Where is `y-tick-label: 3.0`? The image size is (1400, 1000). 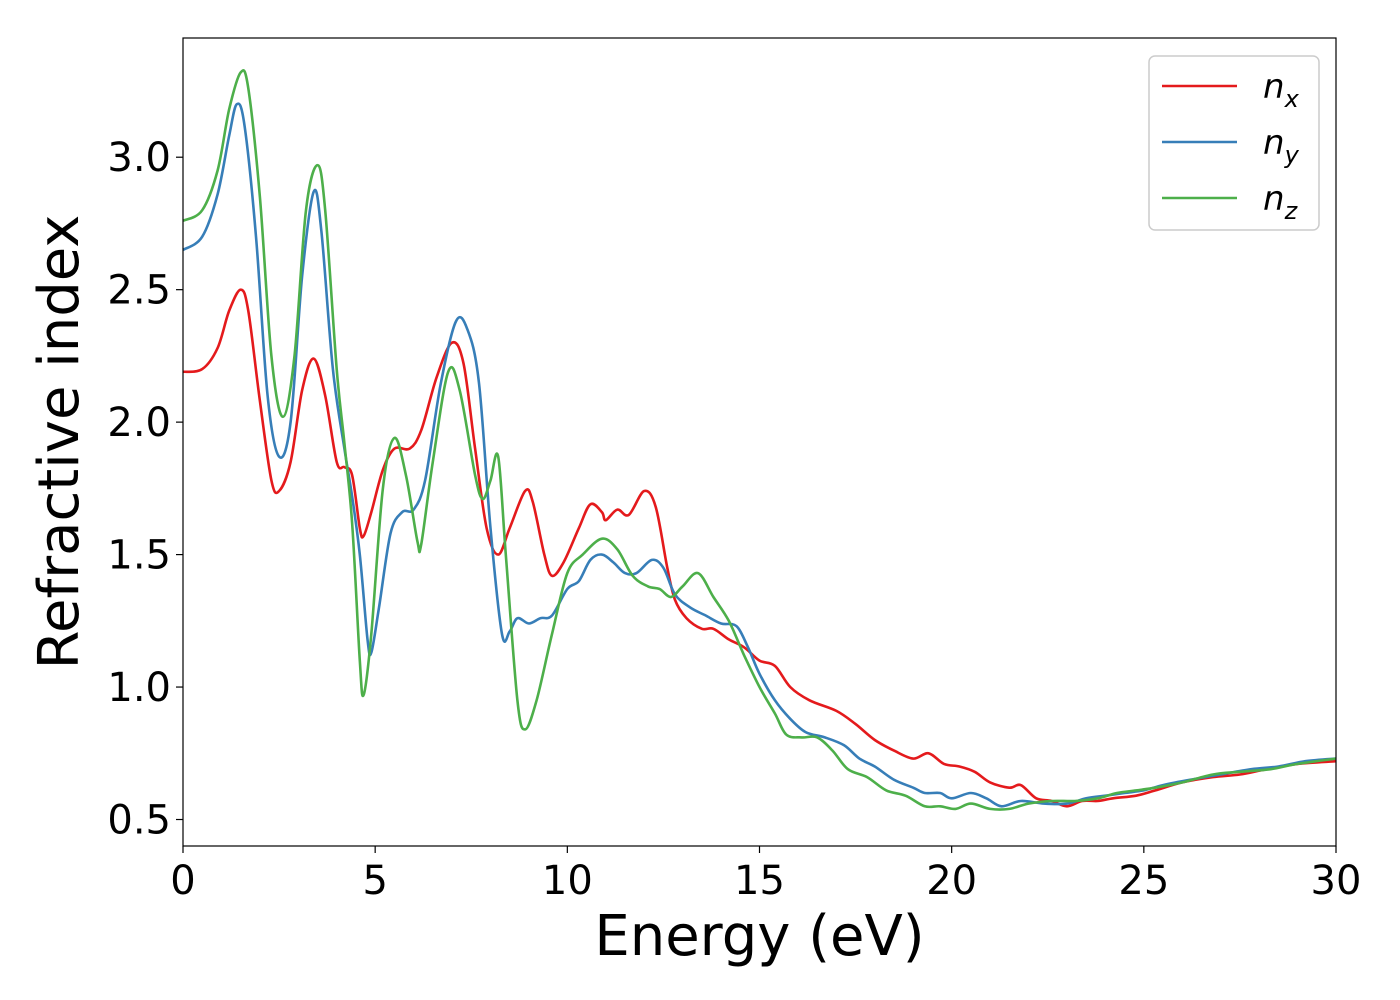 y-tick-label: 3.0 is located at coordinates (139, 158).